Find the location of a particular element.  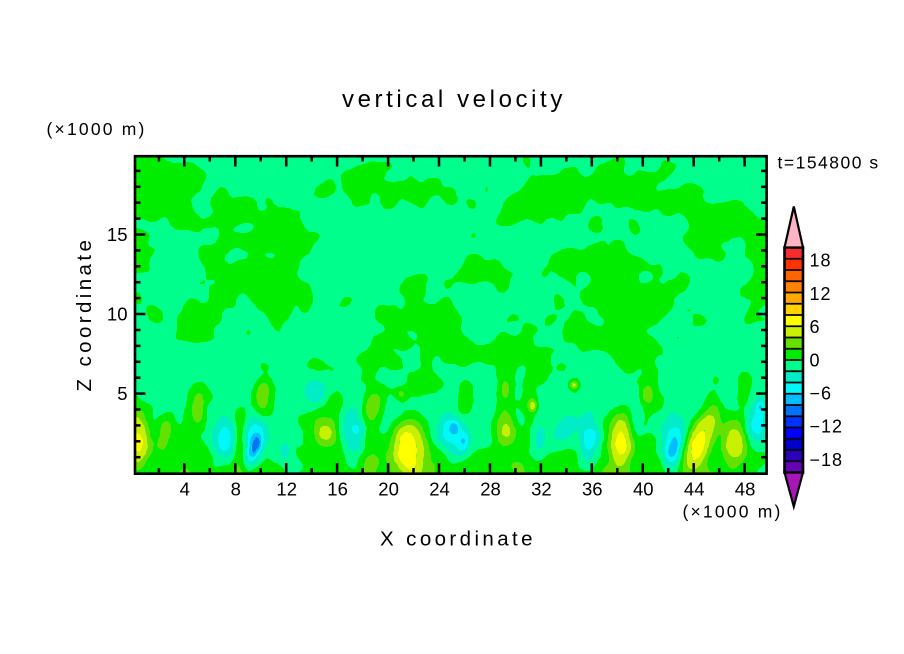

svg-text: 15 is located at coordinates (117, 234).